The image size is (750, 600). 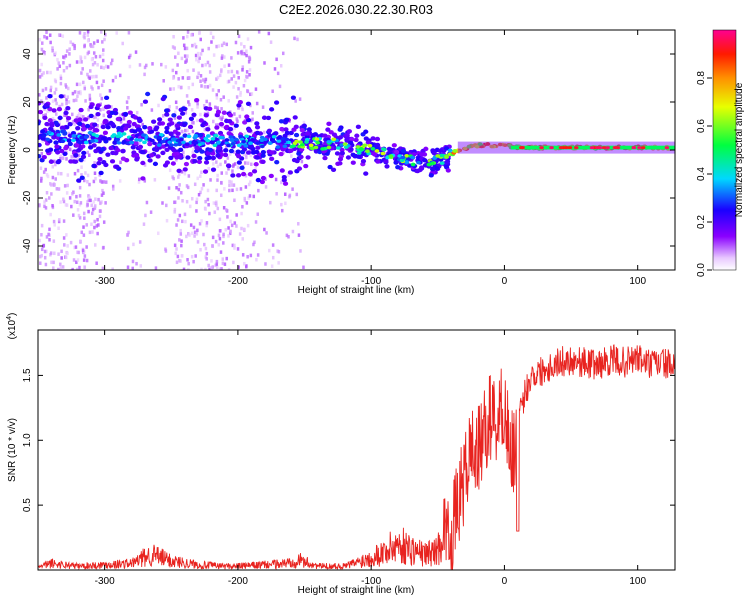 What do you see at coordinates (12, 326) in the screenshot?
I see `snr-y-scale: (x104)` at bounding box center [12, 326].